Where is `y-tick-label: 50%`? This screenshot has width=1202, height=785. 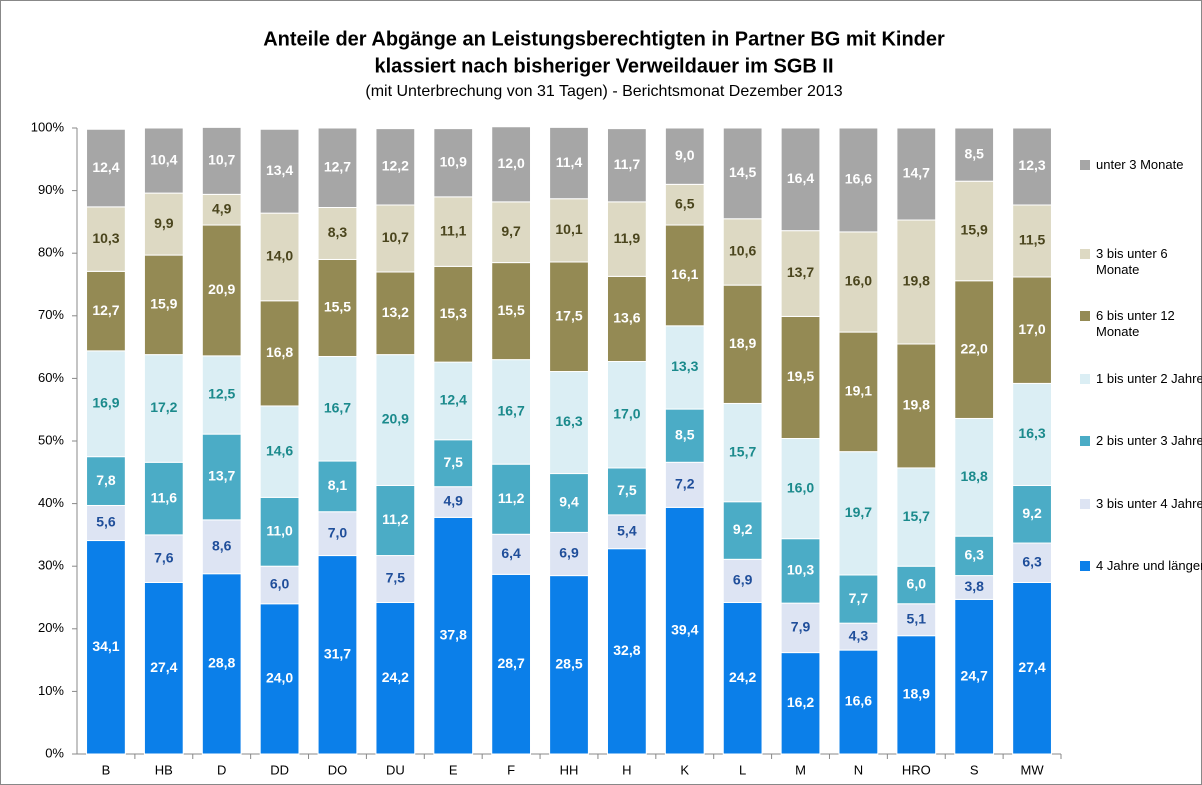
y-tick-label: 50% is located at coordinates (51, 439).